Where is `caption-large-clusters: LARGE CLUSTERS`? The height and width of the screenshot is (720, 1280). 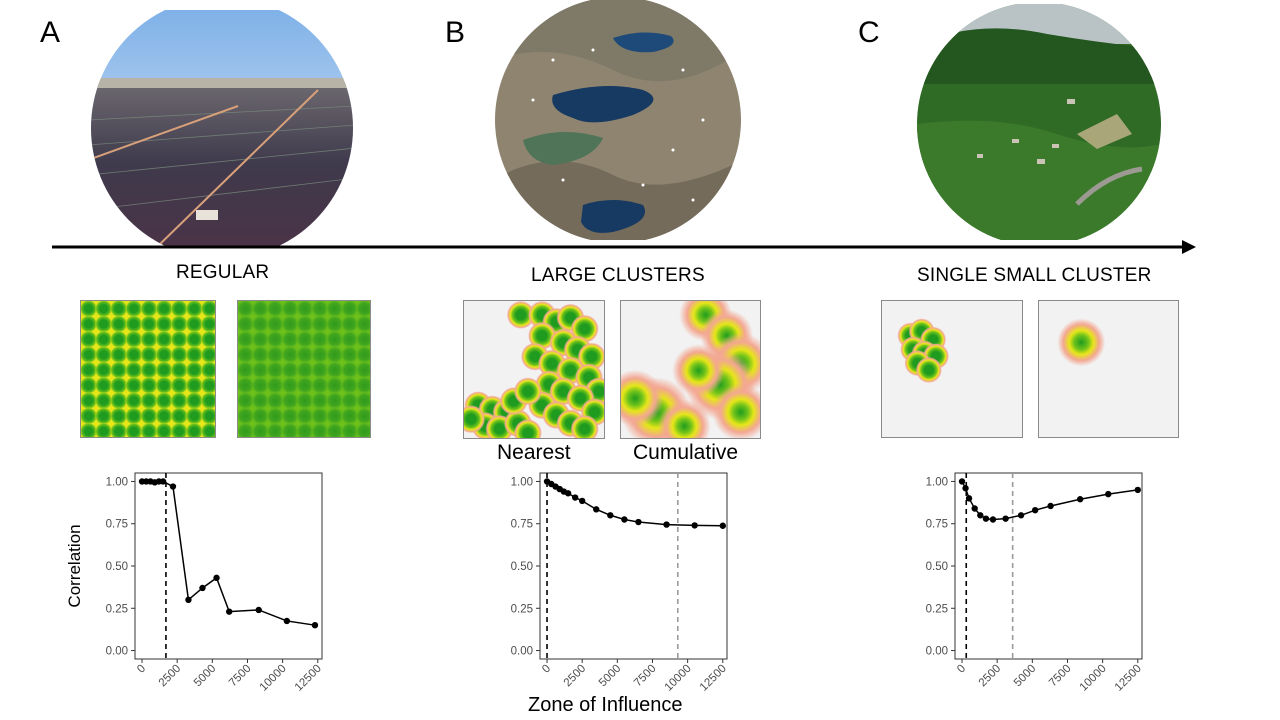 caption-large-clusters: LARGE CLUSTERS is located at coordinates (618, 275).